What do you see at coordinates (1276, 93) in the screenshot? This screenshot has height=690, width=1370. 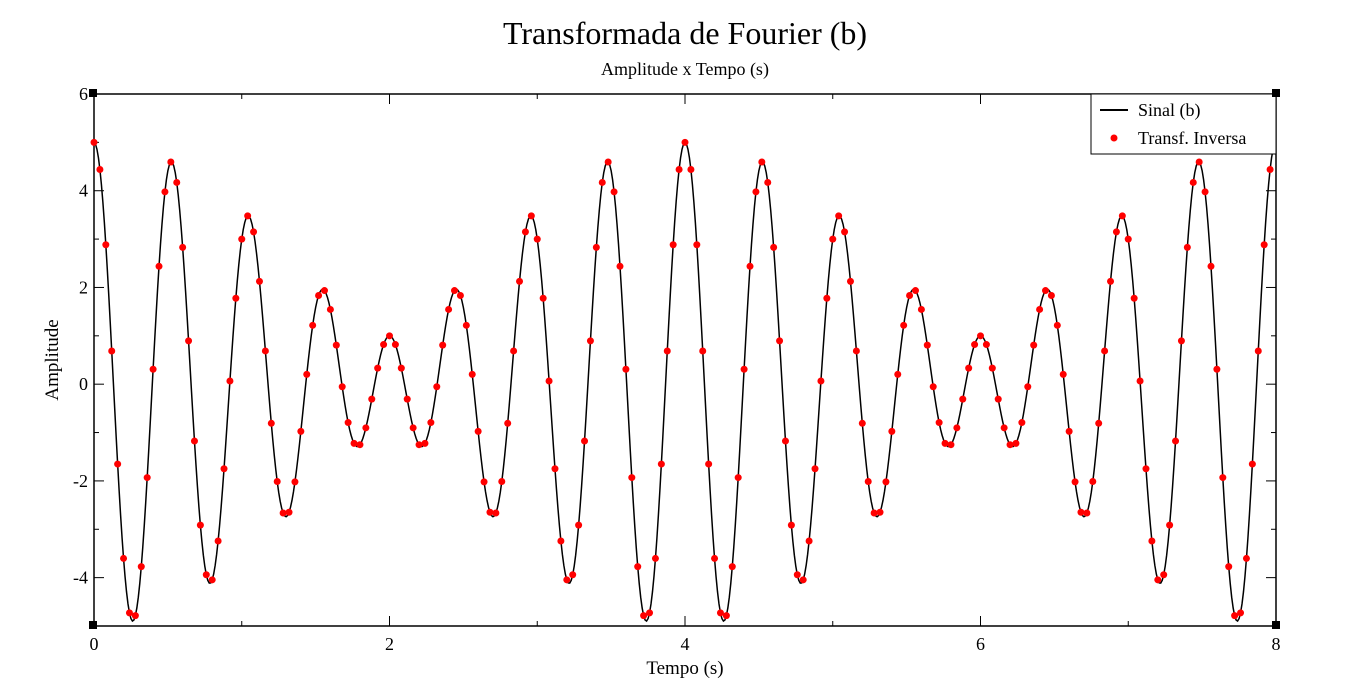 I see `corner-handle-tr` at bounding box center [1276, 93].